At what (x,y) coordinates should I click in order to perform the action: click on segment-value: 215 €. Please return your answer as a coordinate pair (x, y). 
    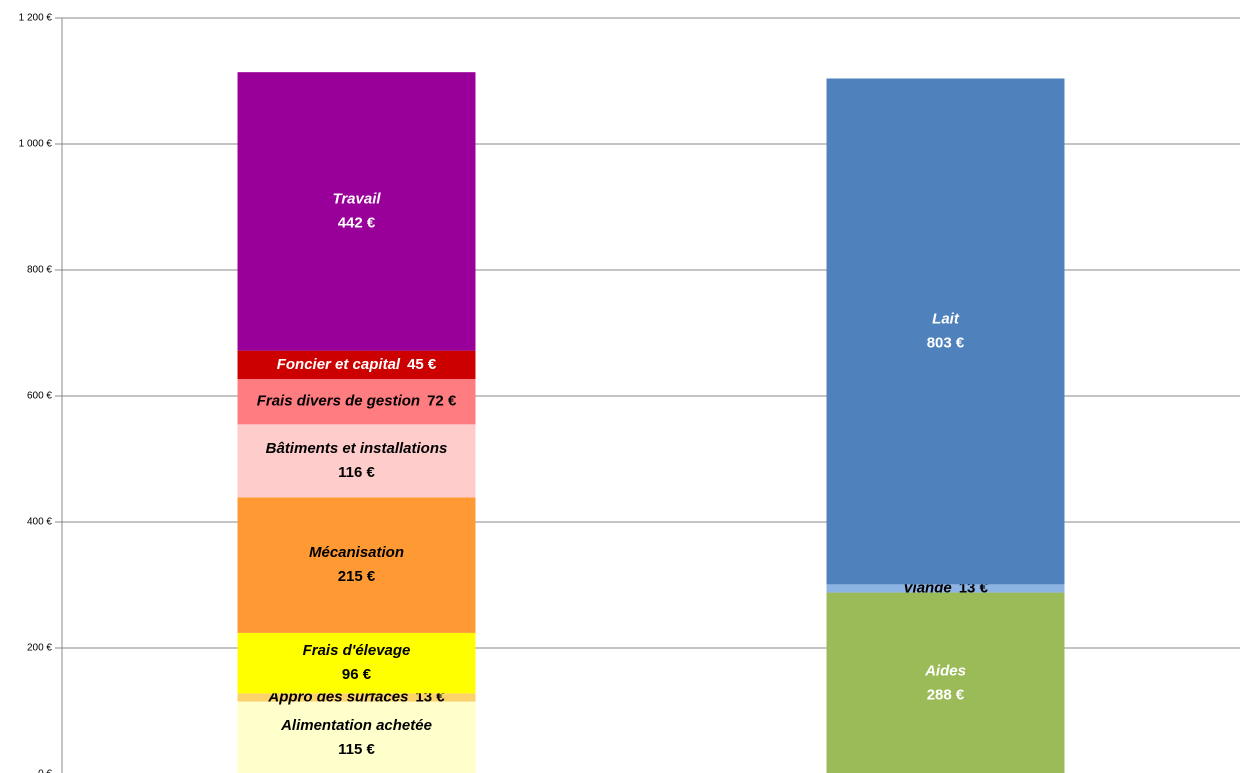
    Looking at the image, I should click on (357, 576).